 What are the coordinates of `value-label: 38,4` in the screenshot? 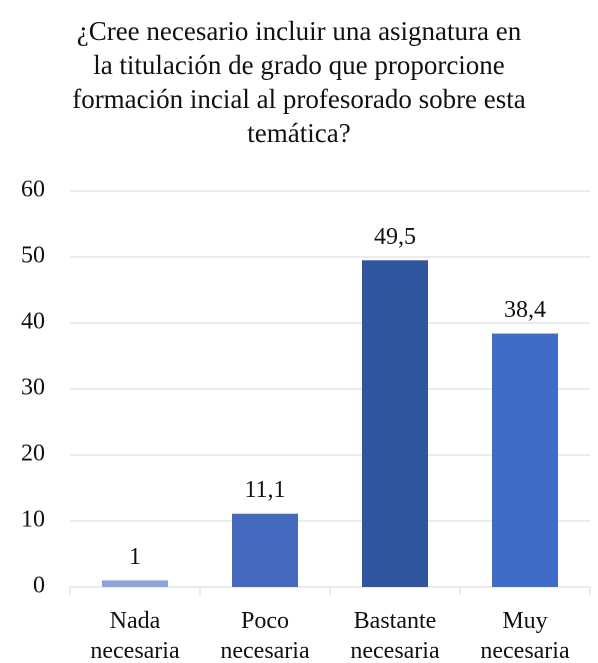 It's located at (525, 310).